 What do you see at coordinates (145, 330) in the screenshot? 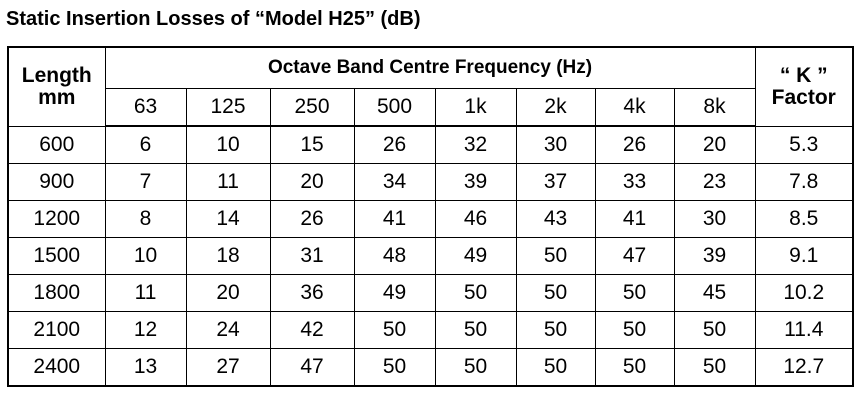
I see `loss-value-cell: 12` at bounding box center [145, 330].